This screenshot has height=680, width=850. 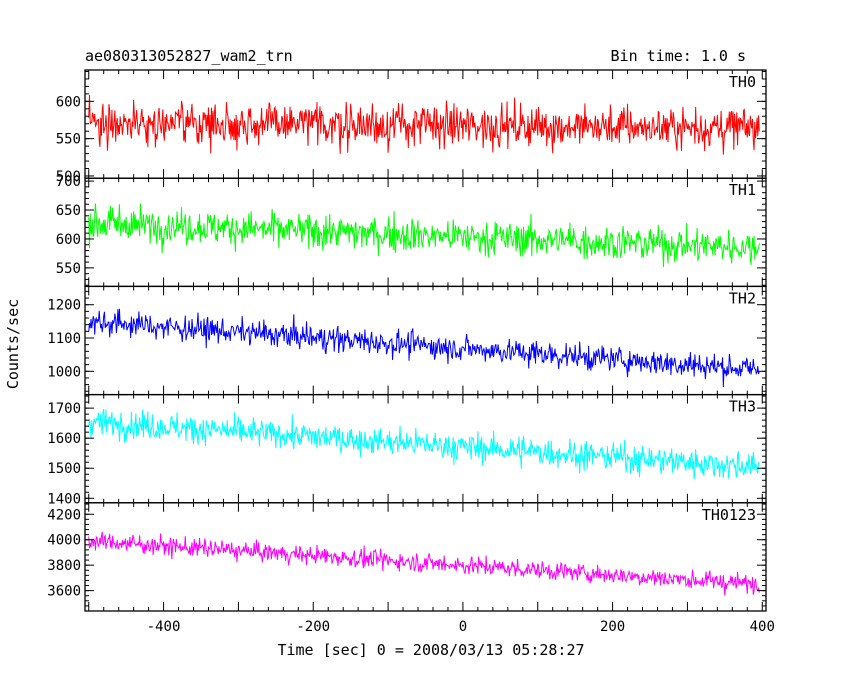 I want to click on panel-label: TH0, so click(x=742, y=82).